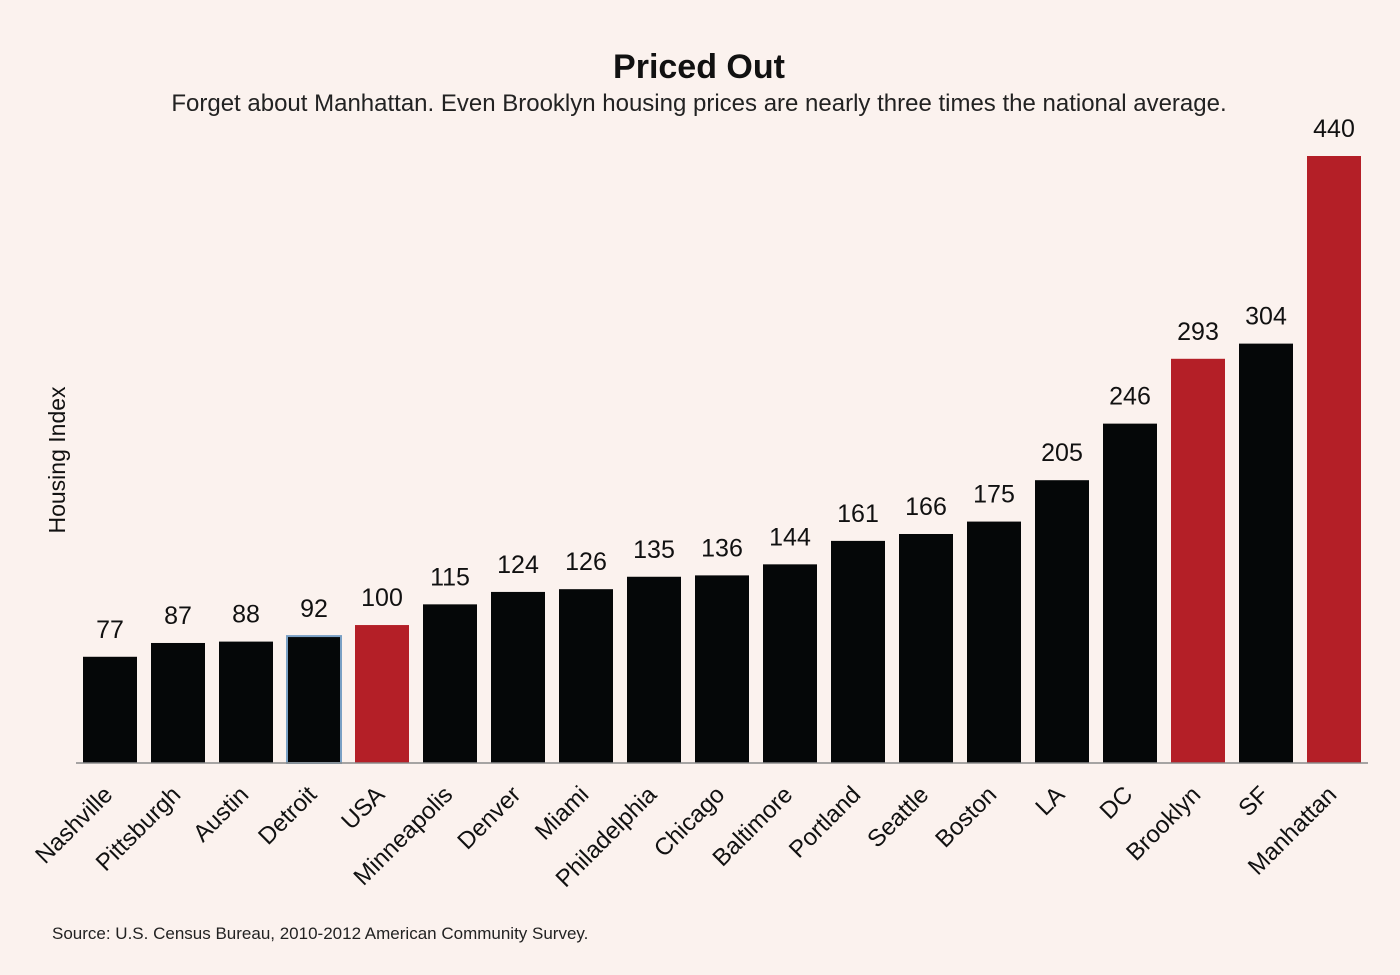 This screenshot has width=1400, height=975. Describe the element at coordinates (858, 514) in the screenshot. I see `value-label-portland: 161` at that location.